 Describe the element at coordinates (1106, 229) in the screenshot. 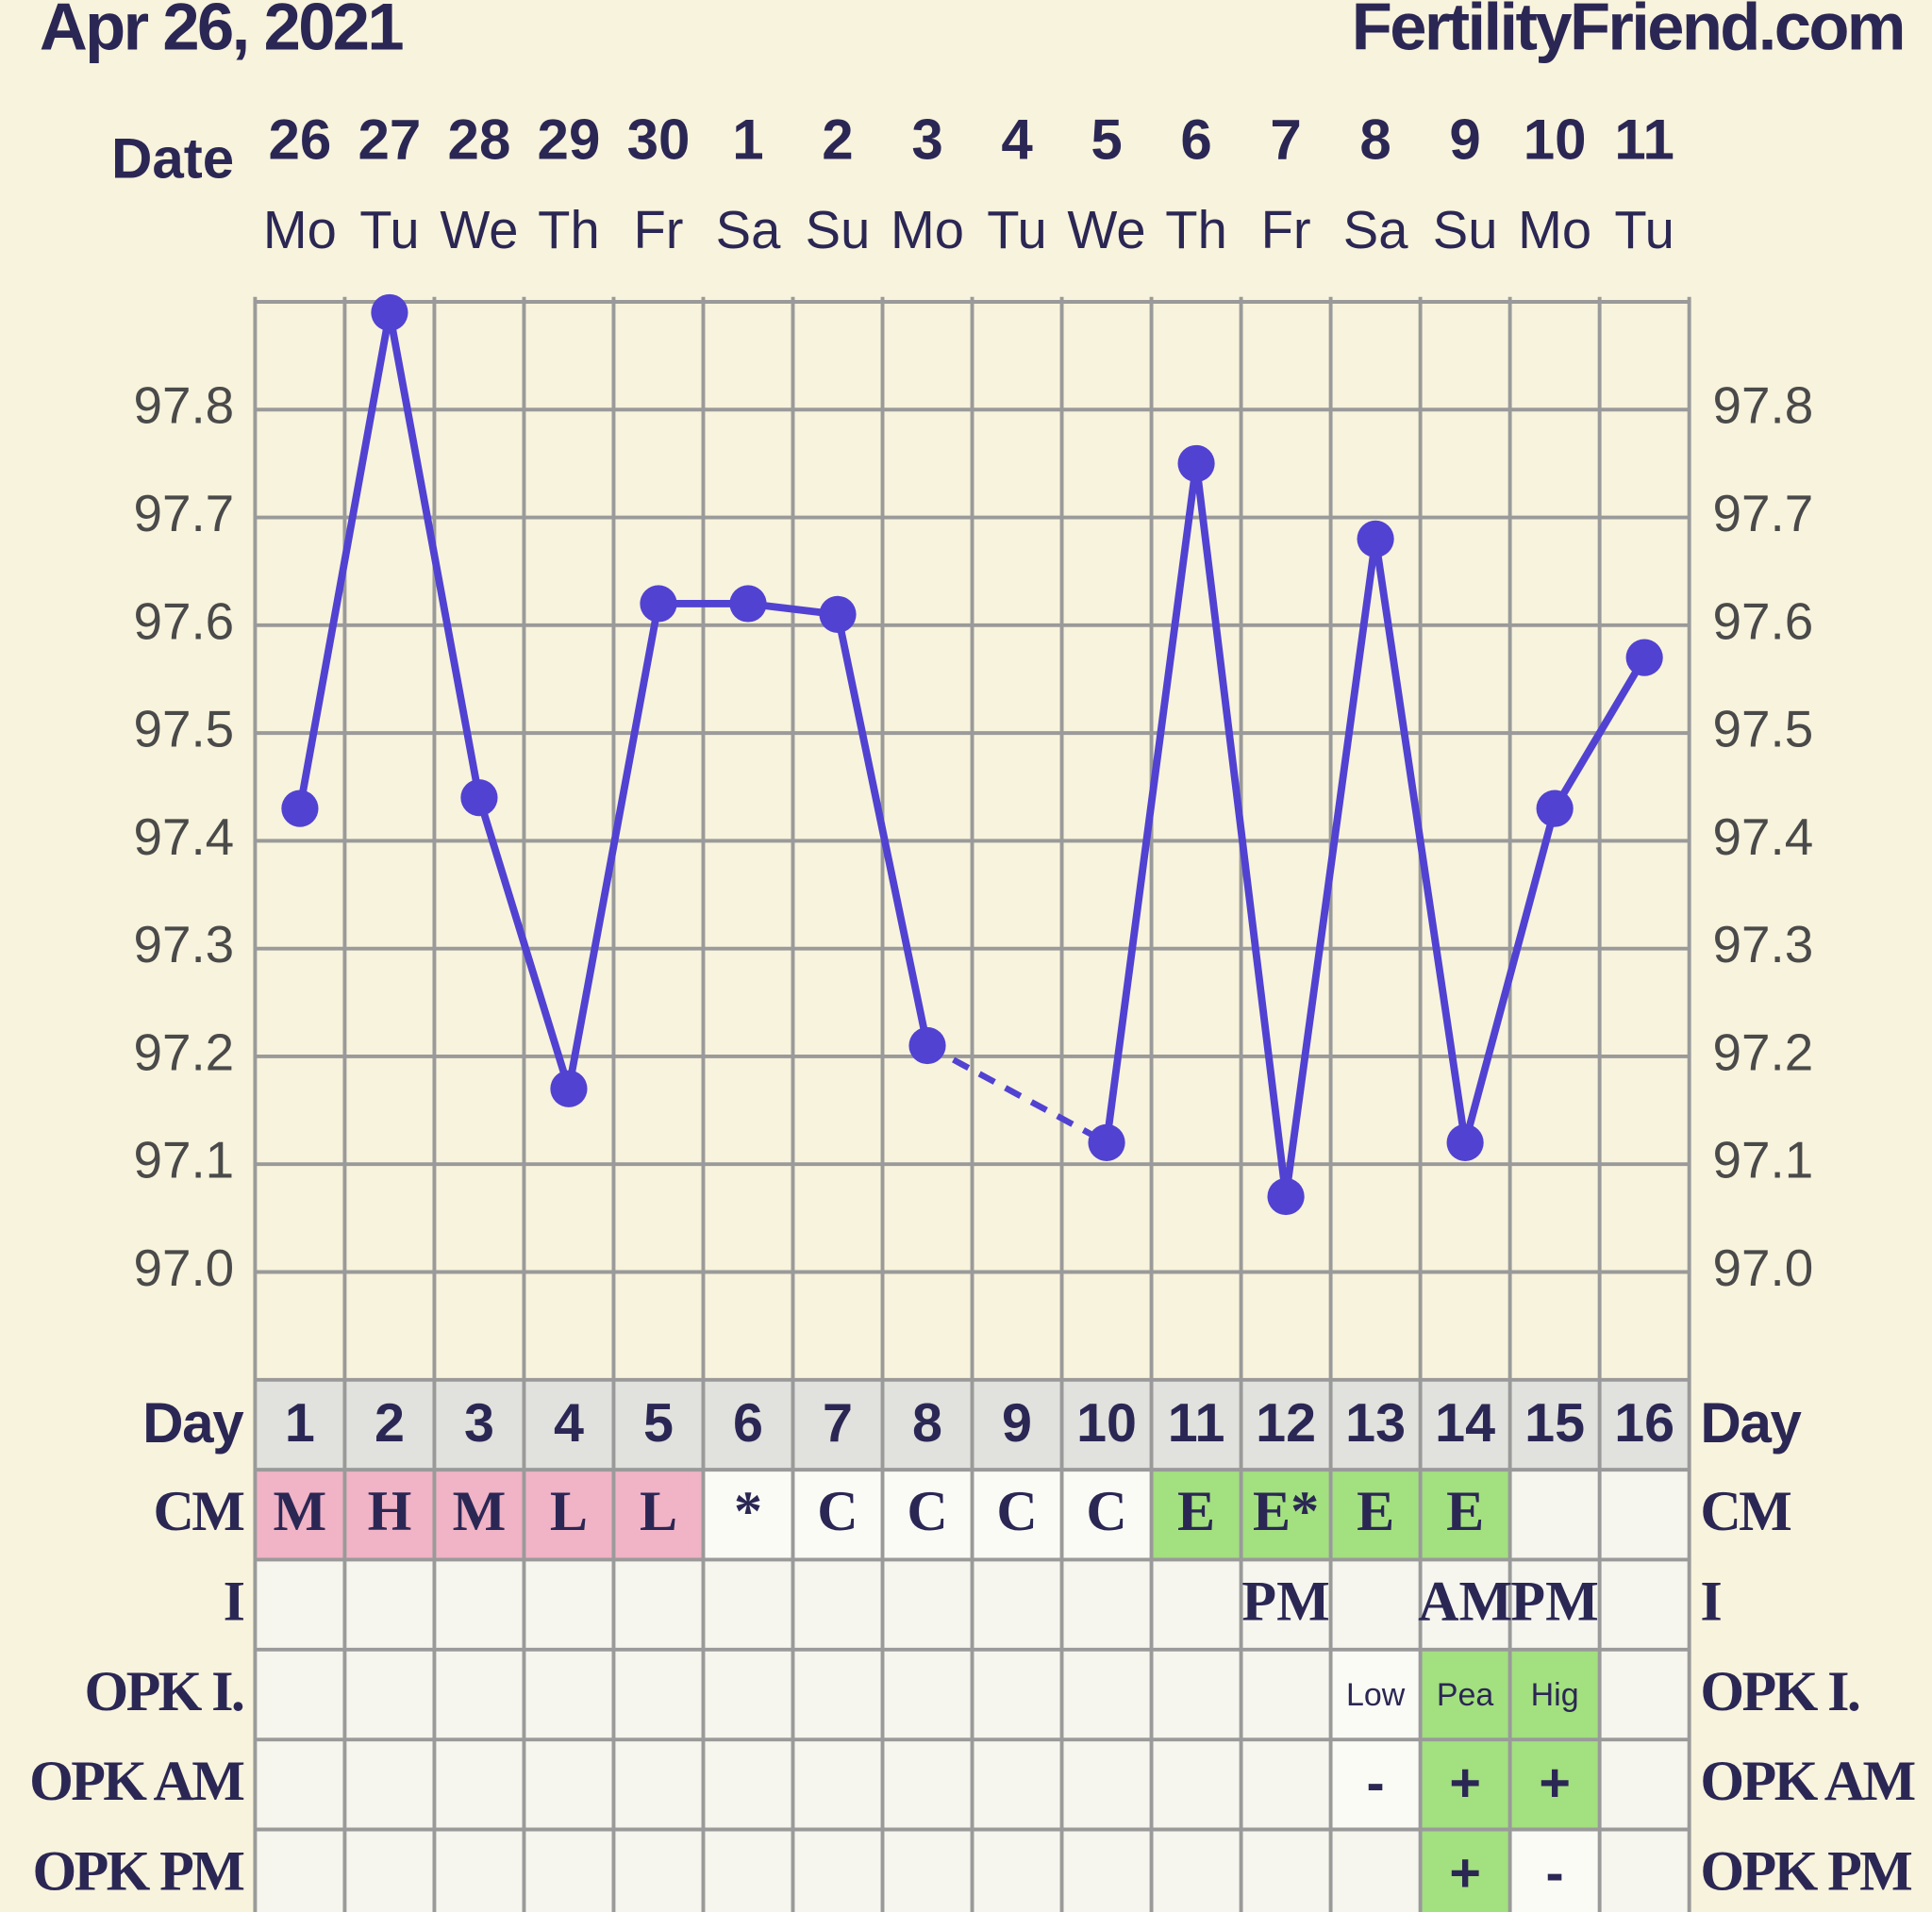

I see `weekday-label: We` at that location.